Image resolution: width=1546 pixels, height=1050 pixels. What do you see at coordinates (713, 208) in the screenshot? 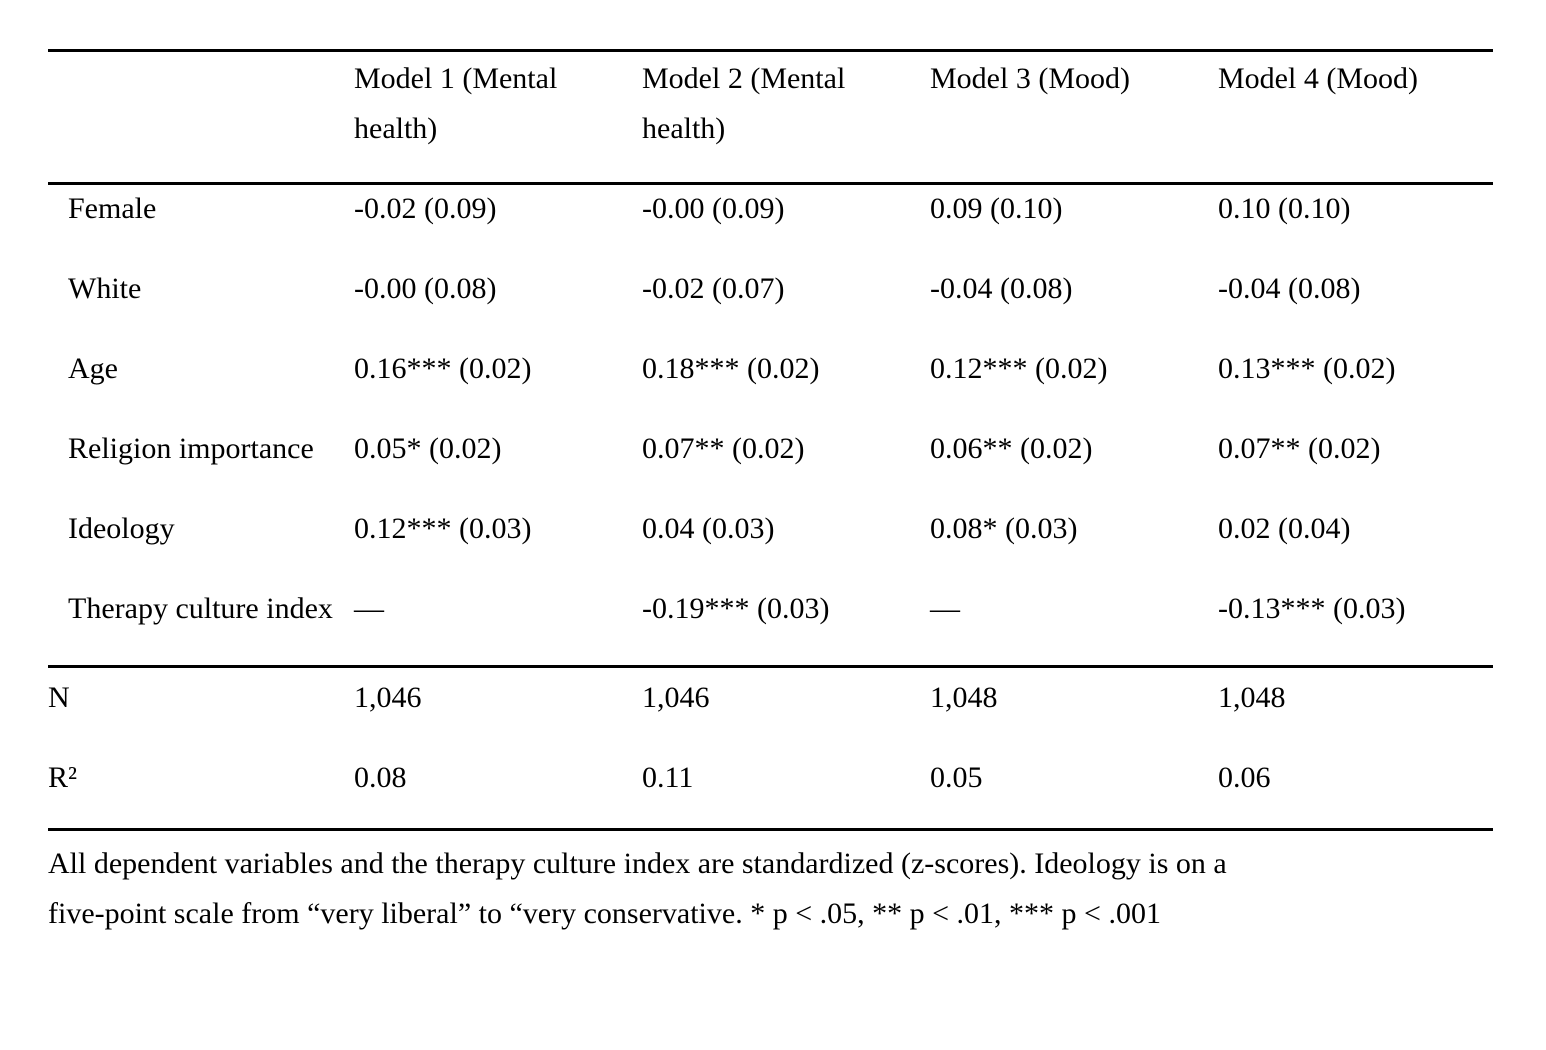
I see `cell-value: -0.00 (0.09)` at bounding box center [713, 208].